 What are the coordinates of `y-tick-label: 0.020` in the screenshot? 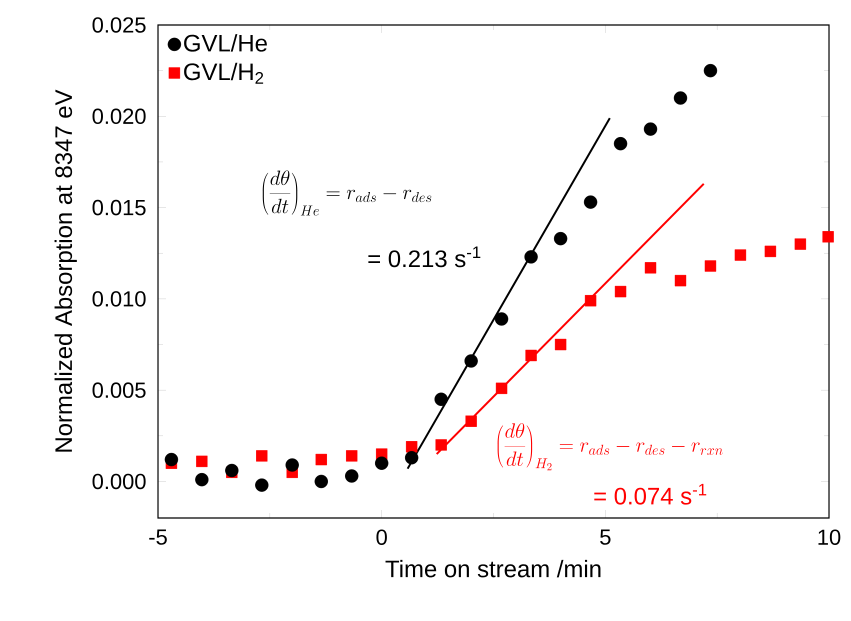 It's located at (119, 116).